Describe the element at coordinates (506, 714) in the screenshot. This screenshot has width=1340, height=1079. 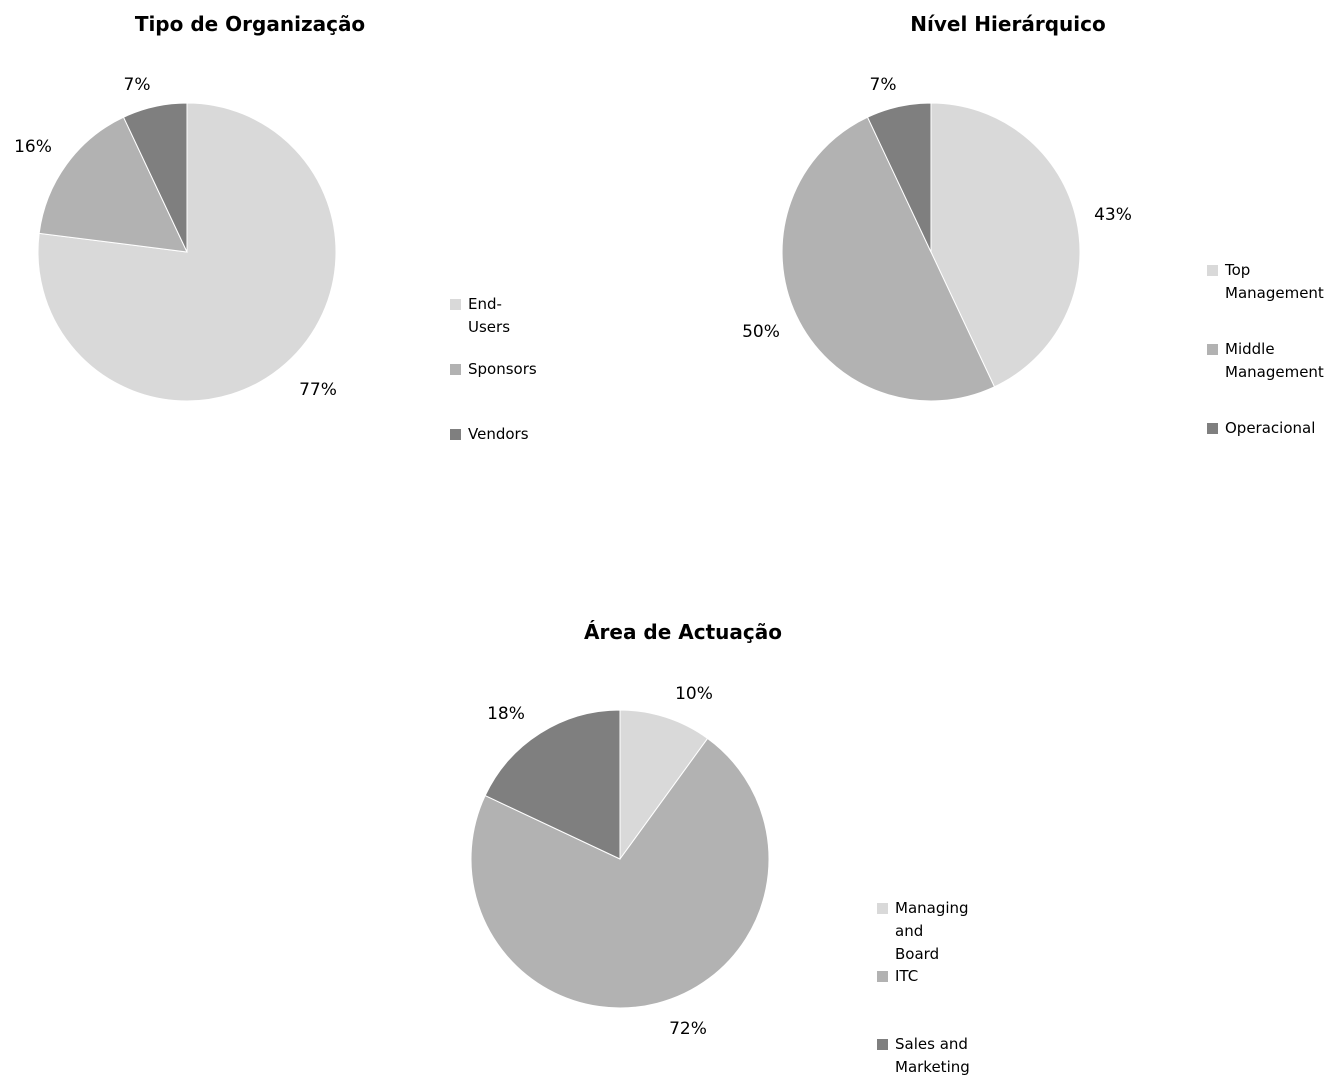
I see `slice-label: 18%` at that location.